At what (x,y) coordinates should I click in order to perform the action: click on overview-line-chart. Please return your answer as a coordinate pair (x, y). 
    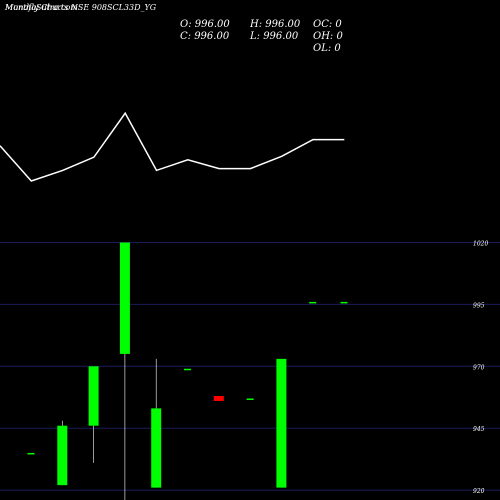
    Looking at the image, I should click on (172, 146).